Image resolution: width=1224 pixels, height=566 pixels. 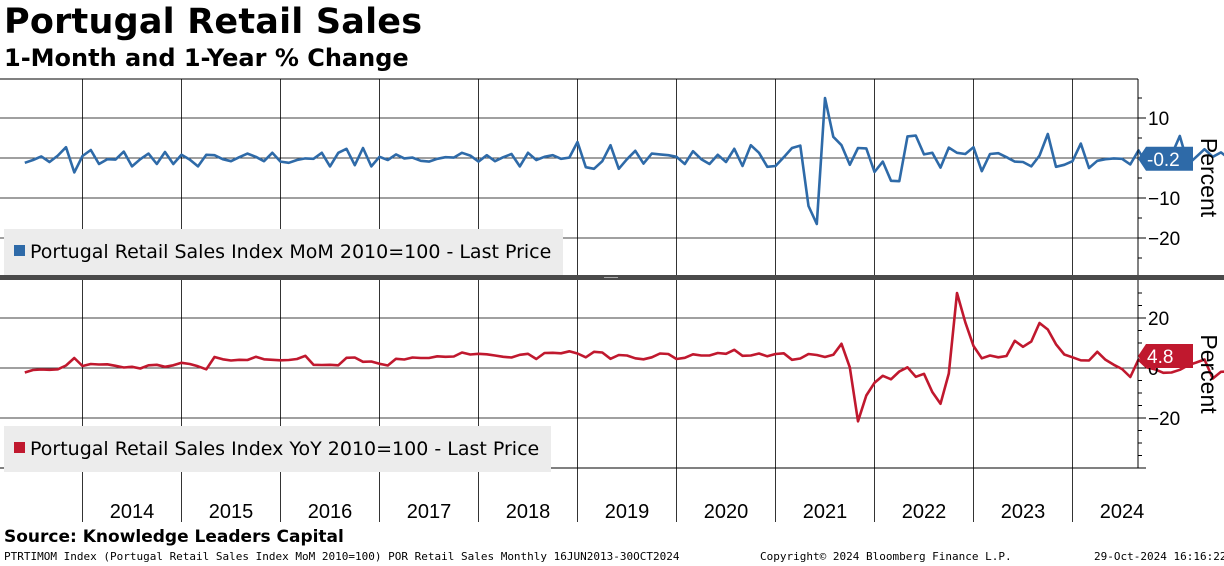 What do you see at coordinates (1209, 178) in the screenshot?
I see `y-axis-title-0: Percent` at bounding box center [1209, 178].